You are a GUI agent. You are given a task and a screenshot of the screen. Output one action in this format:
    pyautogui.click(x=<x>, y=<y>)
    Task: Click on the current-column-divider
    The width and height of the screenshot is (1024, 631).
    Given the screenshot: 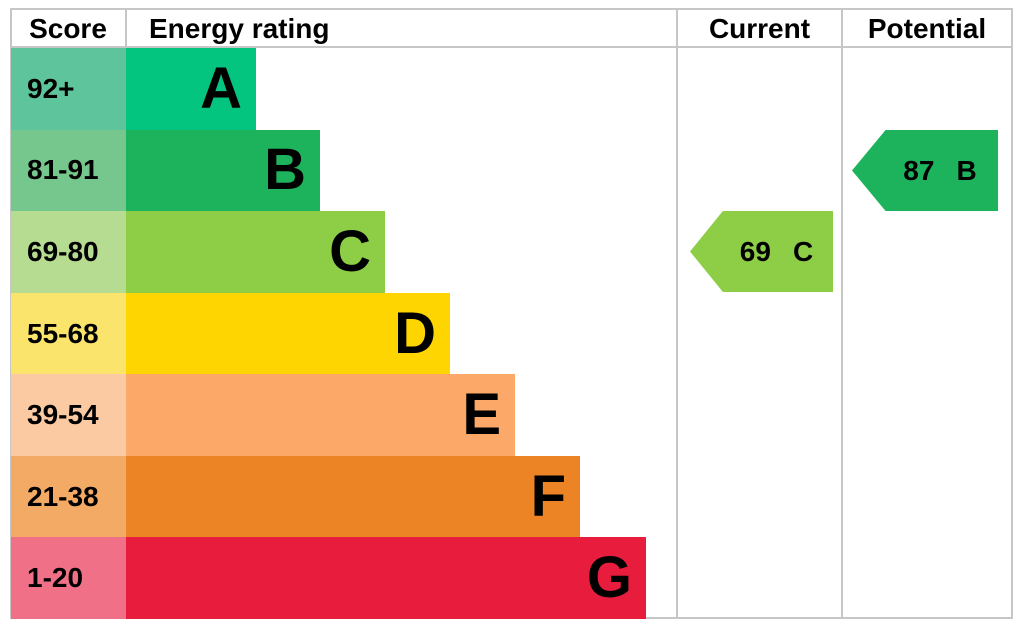 What is the action you would take?
    pyautogui.click(x=677, y=313)
    